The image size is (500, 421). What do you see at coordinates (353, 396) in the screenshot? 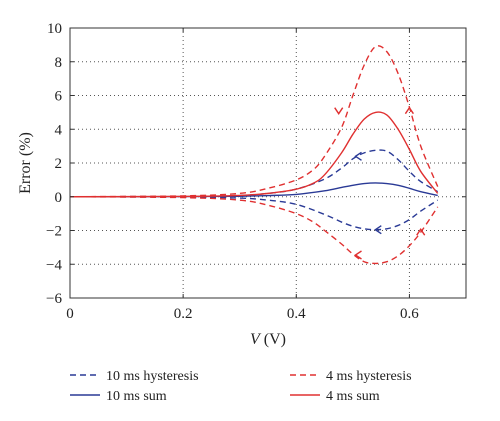
I see `legend-label: 4 ms sum` at bounding box center [353, 396].